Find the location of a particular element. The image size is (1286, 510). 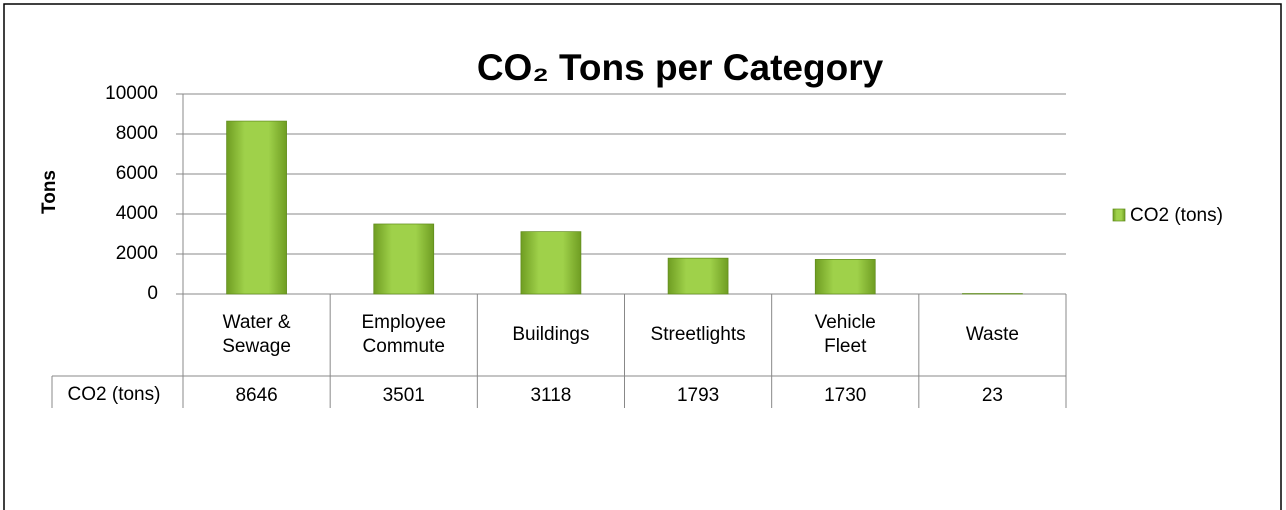

x-tick-cell: Water & Sewage is located at coordinates (256, 334).